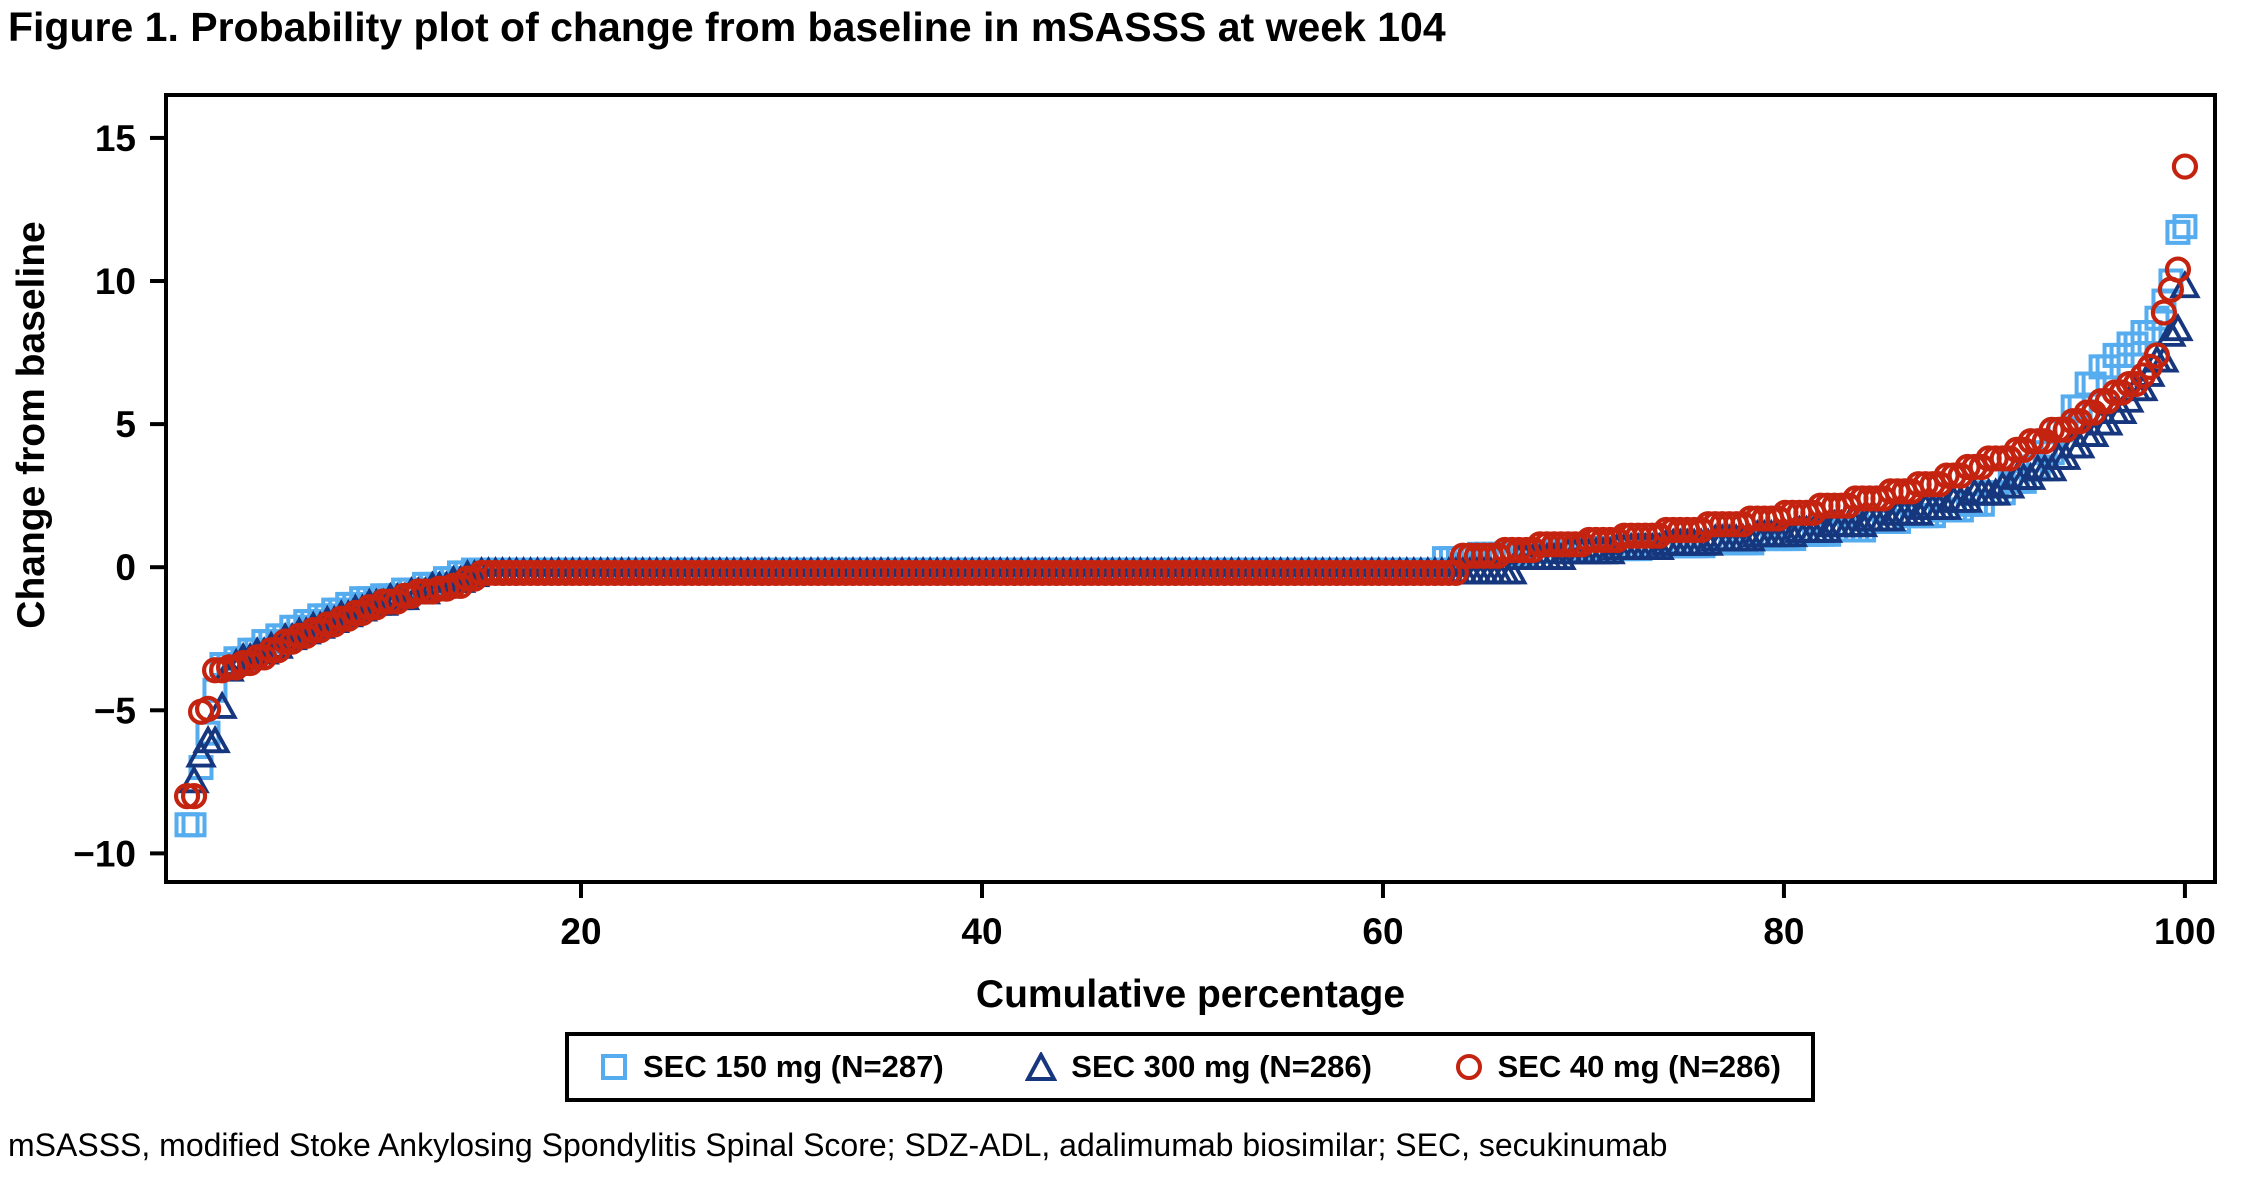 The image size is (2245, 1182). Describe the element at coordinates (793, 1066) in the screenshot. I see `legend-label-sec150: SEC 150 mg (N=287)` at that location.